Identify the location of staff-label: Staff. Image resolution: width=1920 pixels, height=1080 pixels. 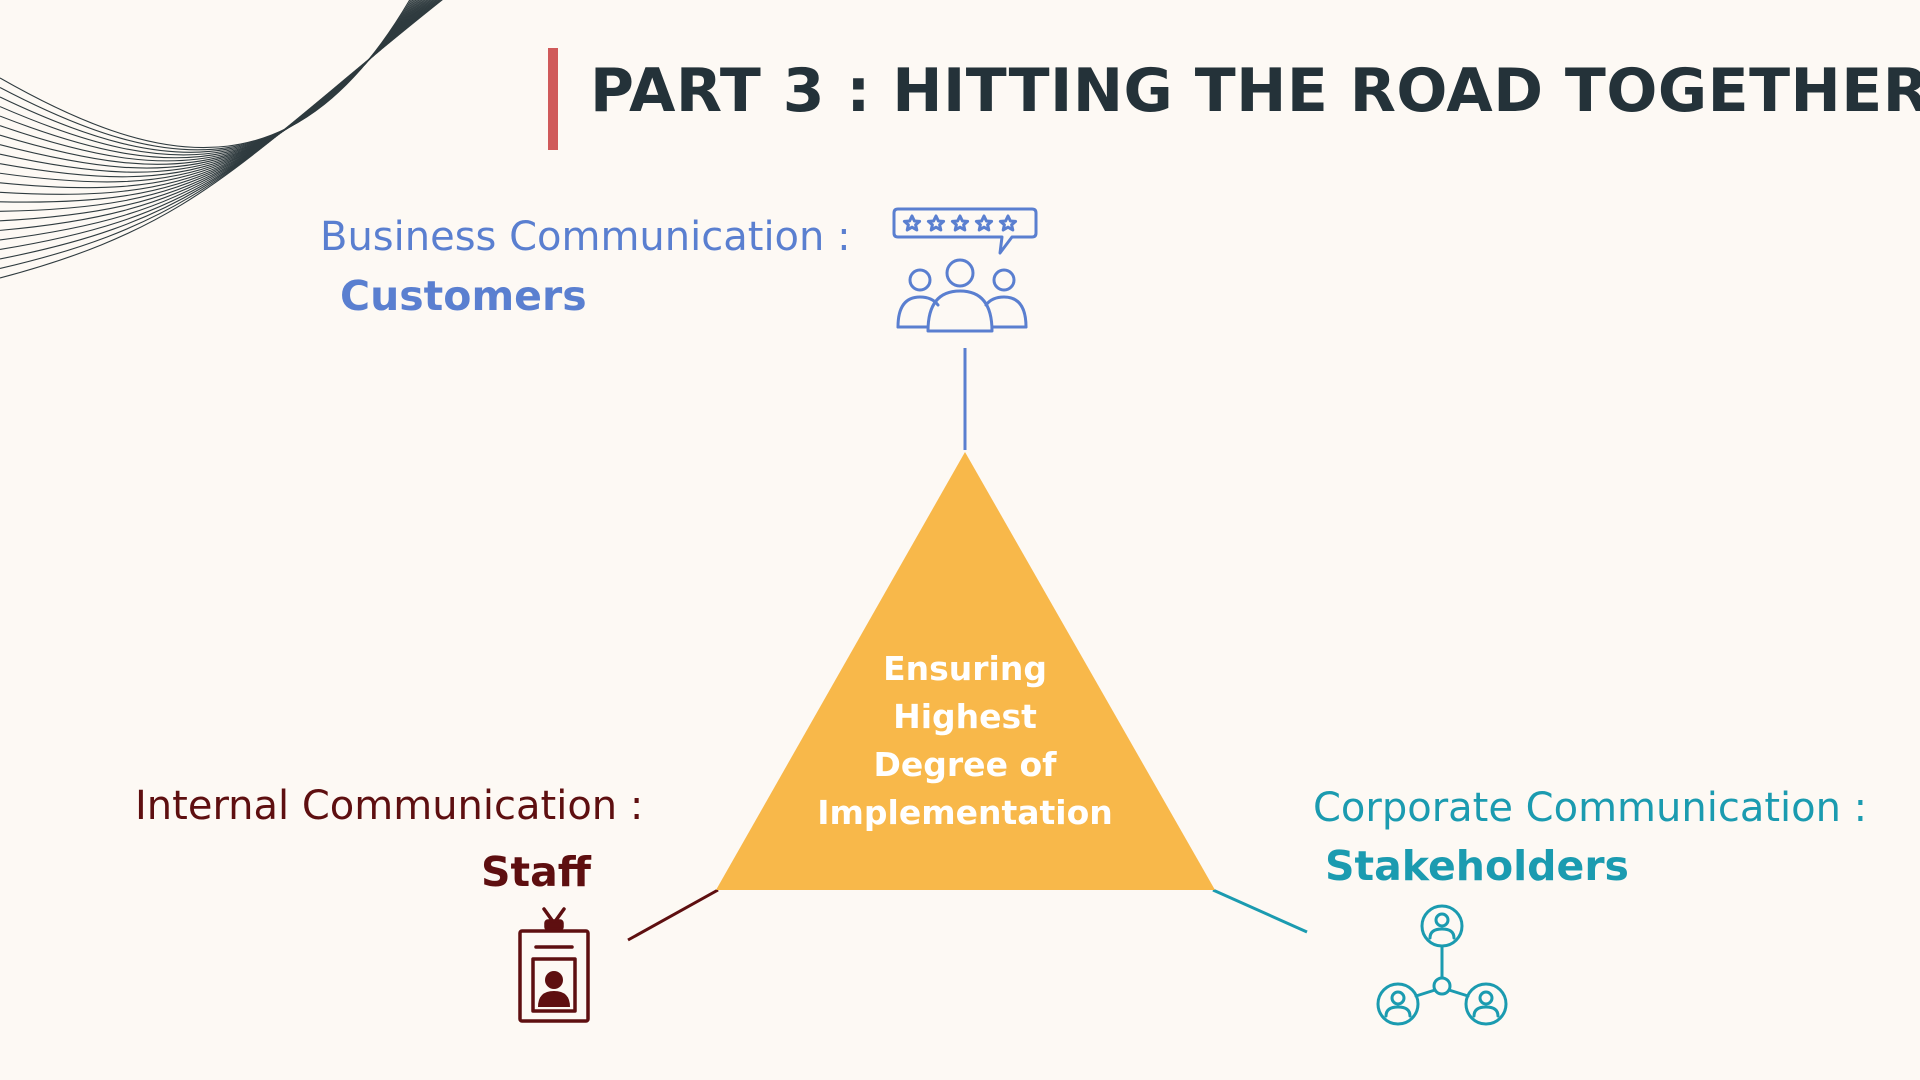
(536, 872).